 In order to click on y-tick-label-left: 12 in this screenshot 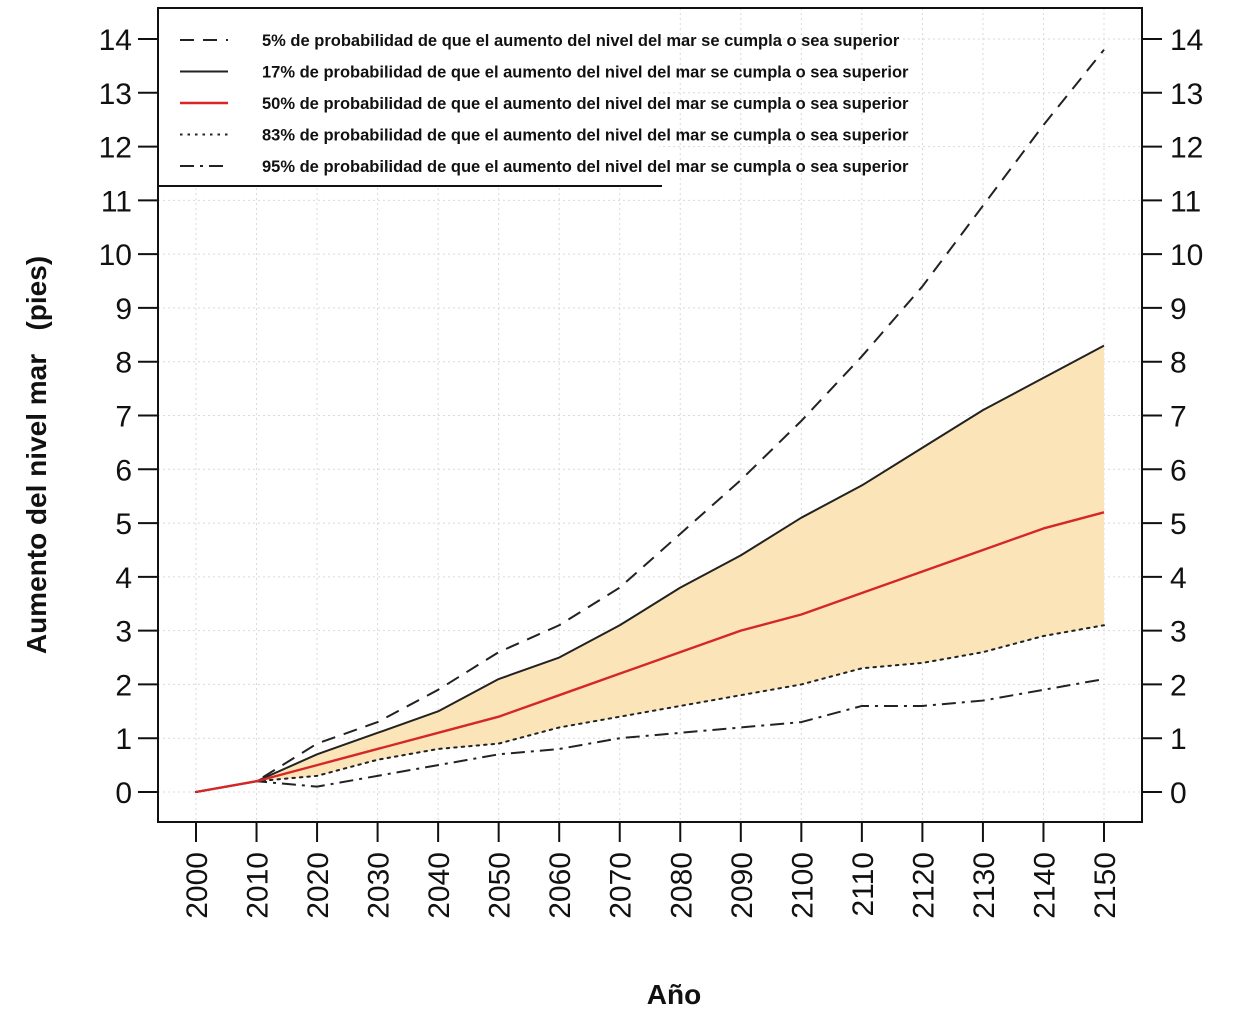, I will do `click(115, 148)`.